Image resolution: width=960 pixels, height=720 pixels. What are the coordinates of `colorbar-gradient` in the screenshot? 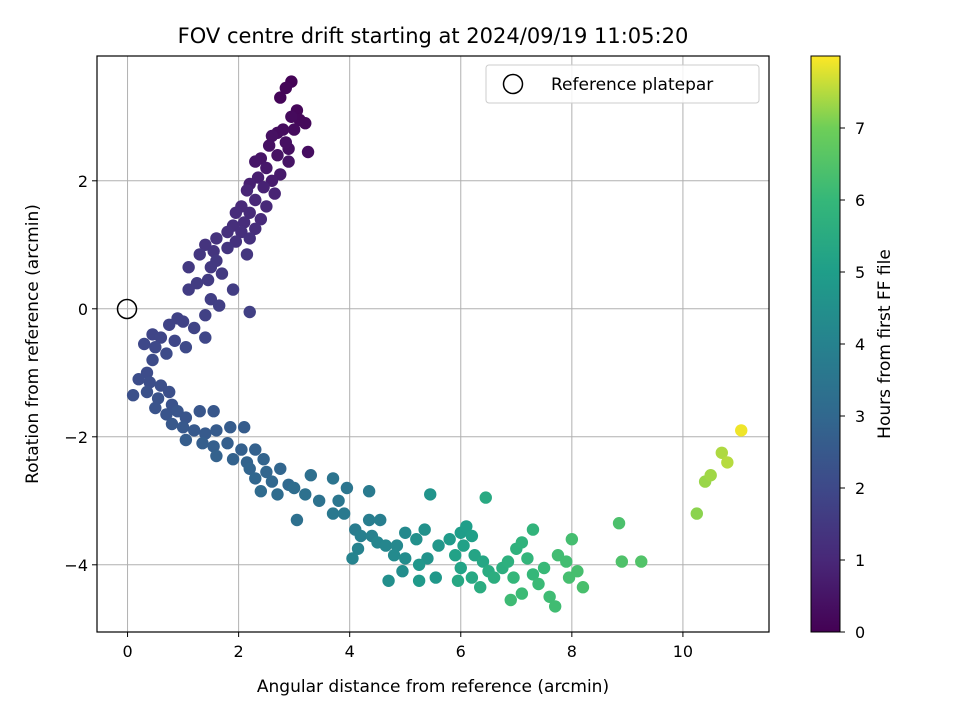 It's located at (825, 344).